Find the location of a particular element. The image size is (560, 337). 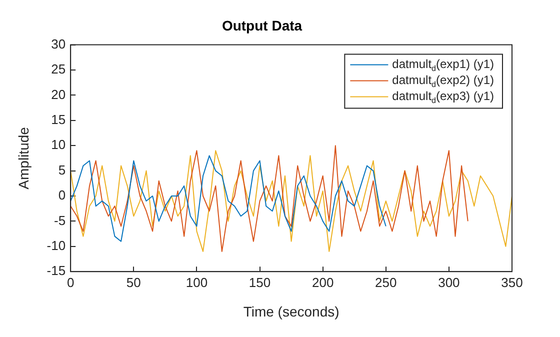

x-tick-label: 300 is located at coordinates (449, 282).